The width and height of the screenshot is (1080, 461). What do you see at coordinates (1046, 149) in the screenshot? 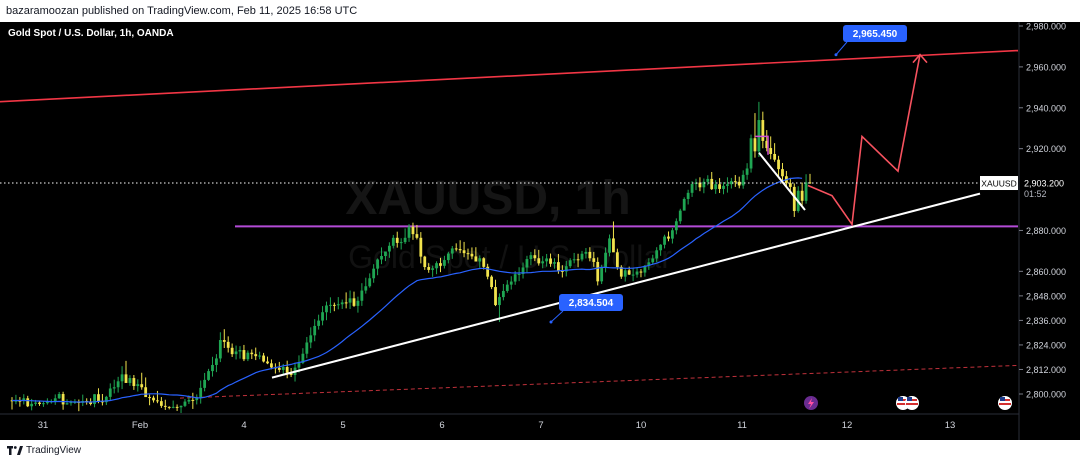
I see `price-tick-label: 2,920.000` at bounding box center [1046, 149].